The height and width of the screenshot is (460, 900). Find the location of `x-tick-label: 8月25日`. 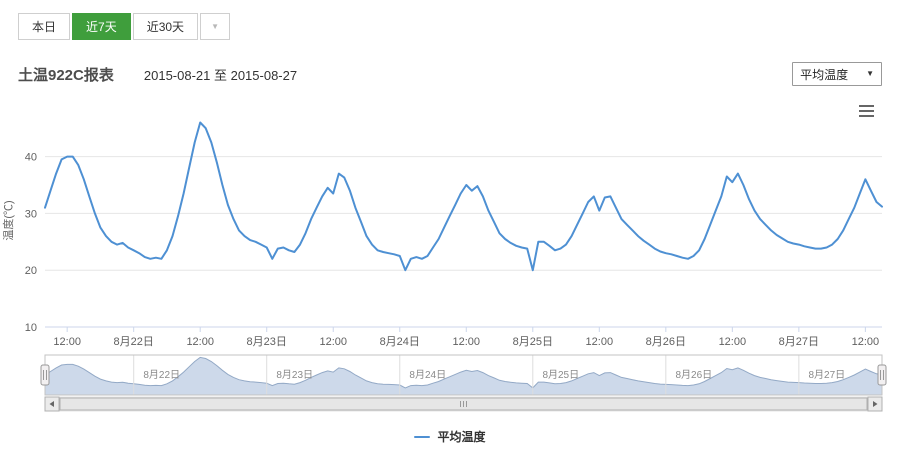

x-tick-label: 8月25日 is located at coordinates (533, 342).